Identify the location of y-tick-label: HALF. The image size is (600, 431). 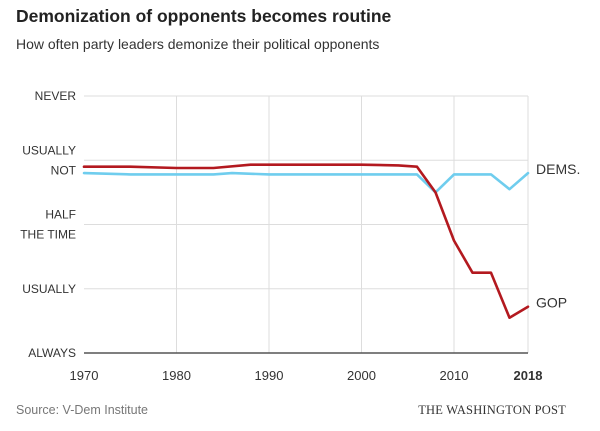
(60, 215).